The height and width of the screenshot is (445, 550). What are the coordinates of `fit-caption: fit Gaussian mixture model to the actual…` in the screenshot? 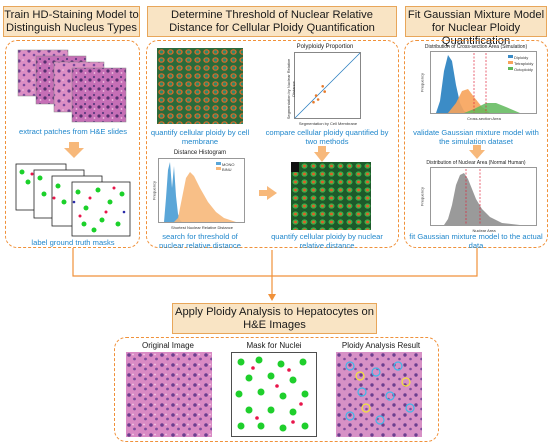 It's located at (476, 241).